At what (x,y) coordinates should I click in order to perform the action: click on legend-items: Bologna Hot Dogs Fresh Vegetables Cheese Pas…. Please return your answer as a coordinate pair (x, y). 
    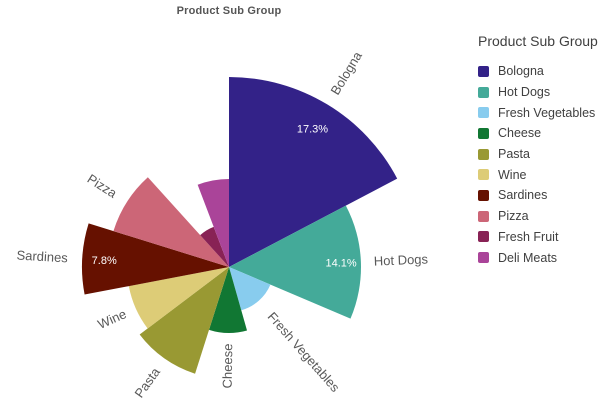
    Looking at the image, I should click on (542, 164).